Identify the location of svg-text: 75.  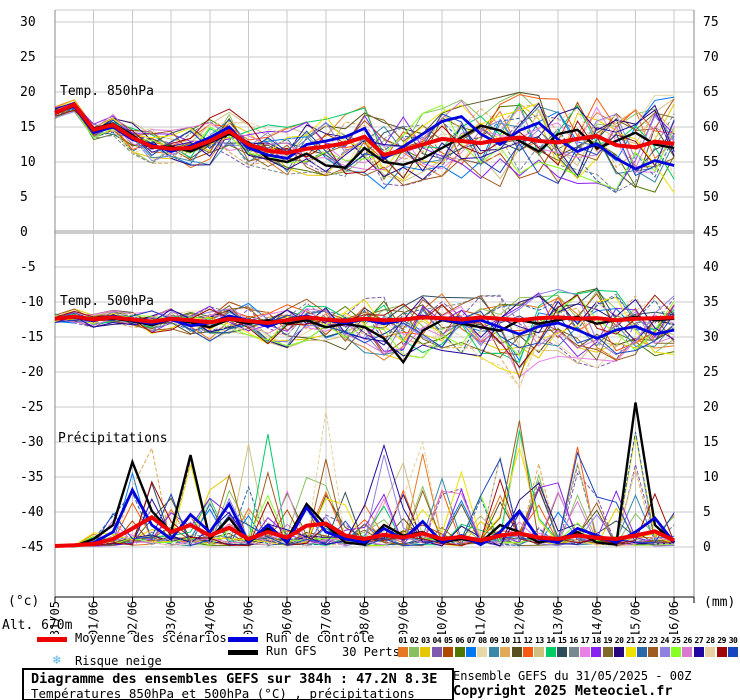
(711, 22).